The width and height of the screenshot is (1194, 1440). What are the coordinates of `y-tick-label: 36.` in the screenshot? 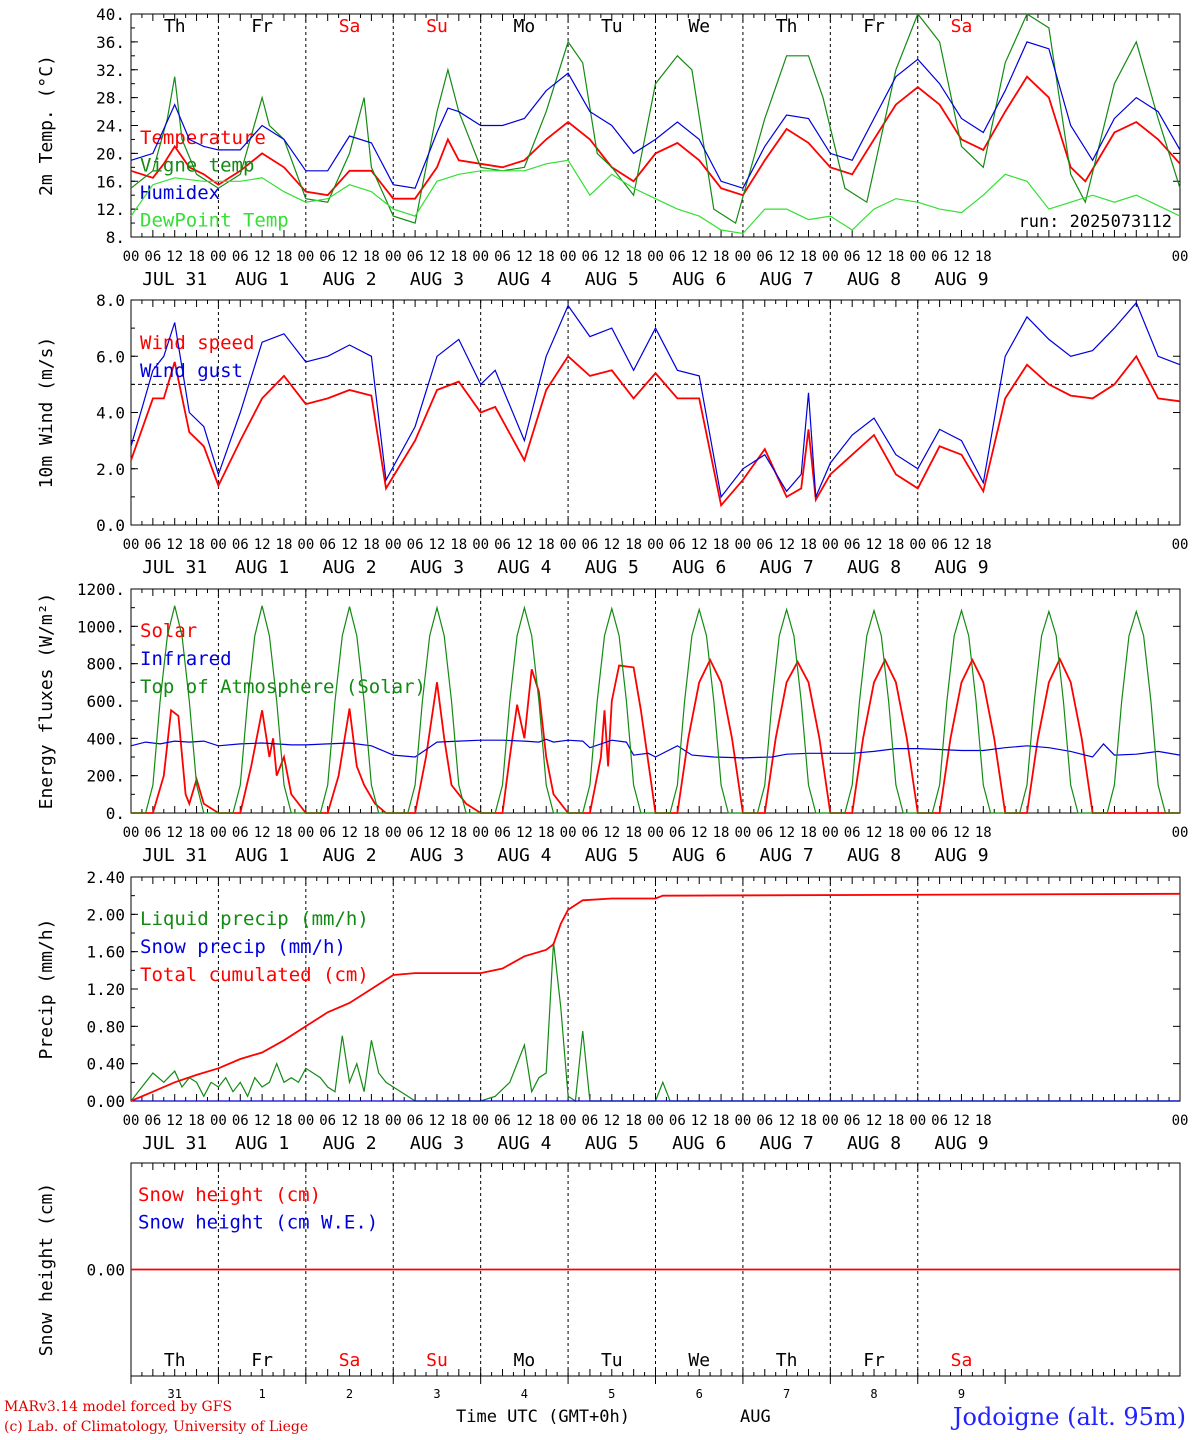 It's located at (110, 42).